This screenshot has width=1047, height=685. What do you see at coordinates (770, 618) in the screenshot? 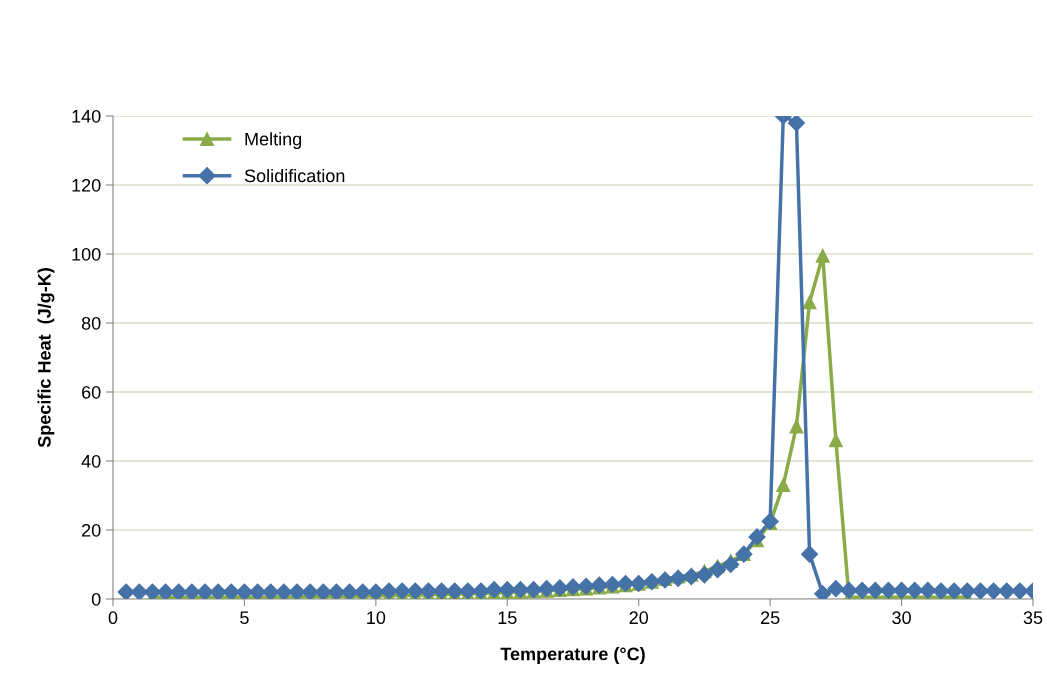
I see `x-tick-label: 25` at bounding box center [770, 618].